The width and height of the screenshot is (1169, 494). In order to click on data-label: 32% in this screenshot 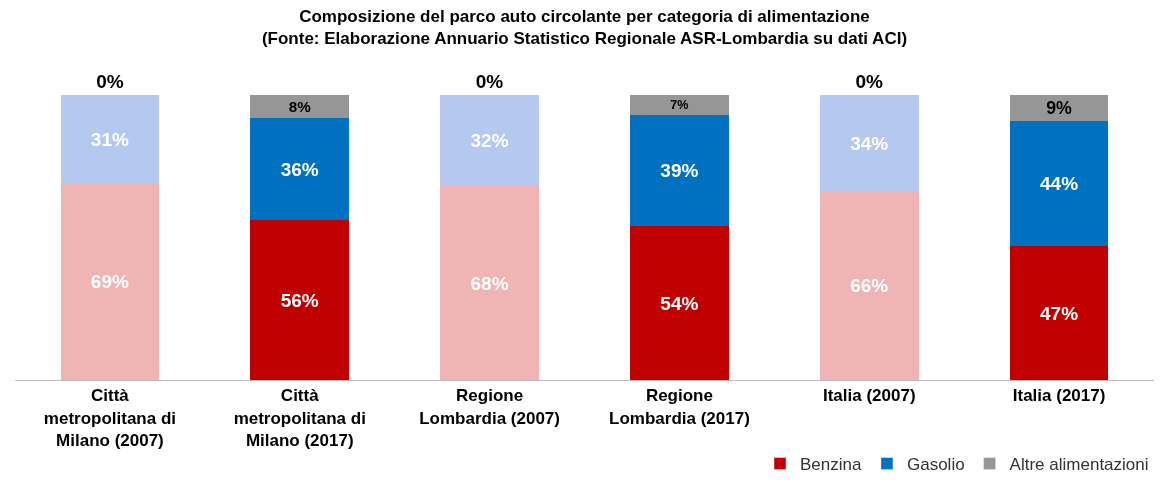, I will do `click(489, 141)`.